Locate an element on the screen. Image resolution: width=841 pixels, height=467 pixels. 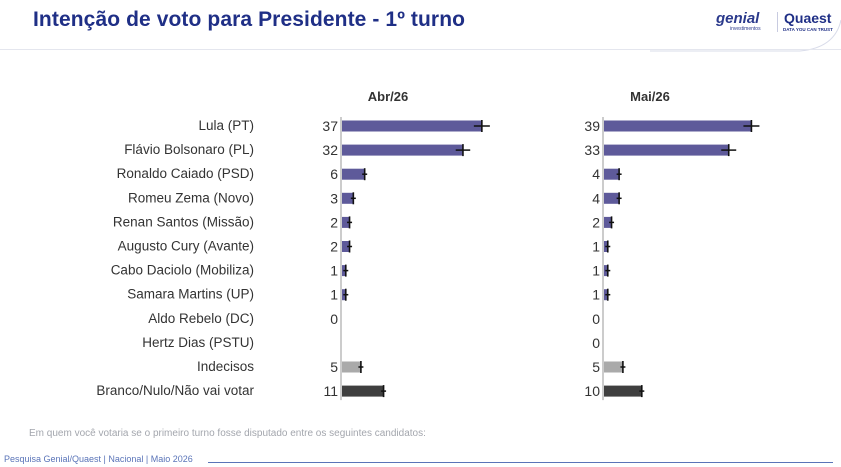
bar-abr-26-ronaldo-caiado-psd is located at coordinates (353, 174).